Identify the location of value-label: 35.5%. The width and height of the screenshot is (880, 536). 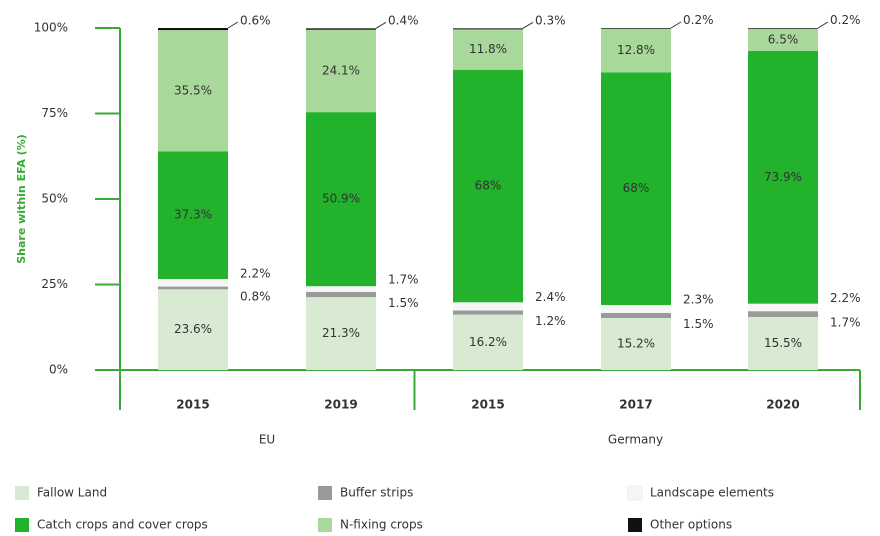
(193, 90).